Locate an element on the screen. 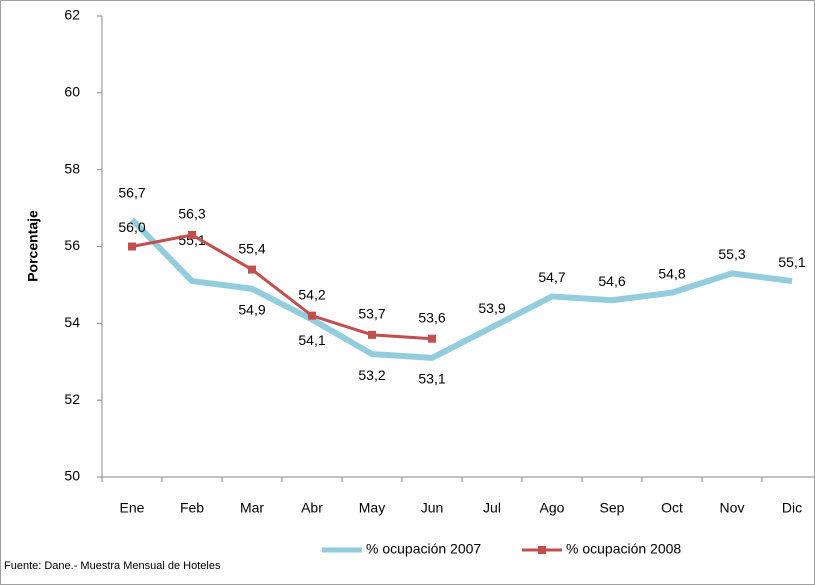 The width and height of the screenshot is (815, 585). x-tick-label: Ene is located at coordinates (132, 508).